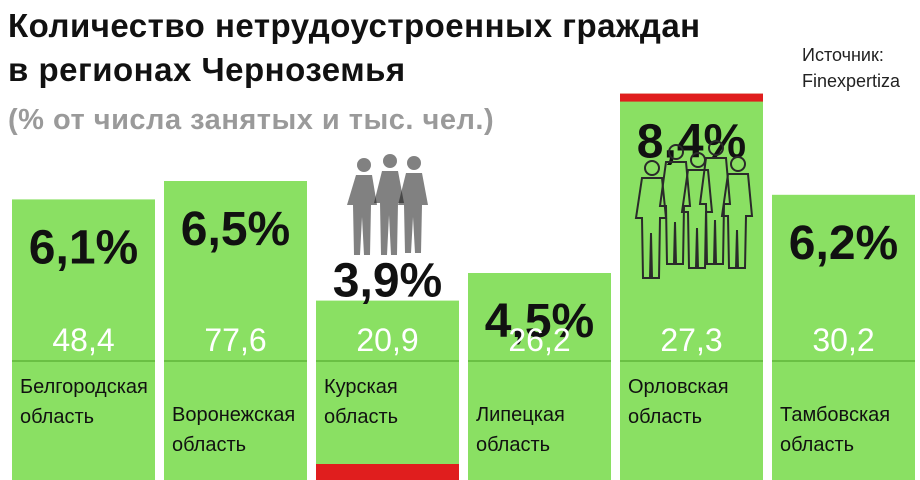 This screenshot has height=480, width=920. What do you see at coordinates (843, 340) in the screenshot?
I see `count-label-region-5: 30,2` at bounding box center [843, 340].